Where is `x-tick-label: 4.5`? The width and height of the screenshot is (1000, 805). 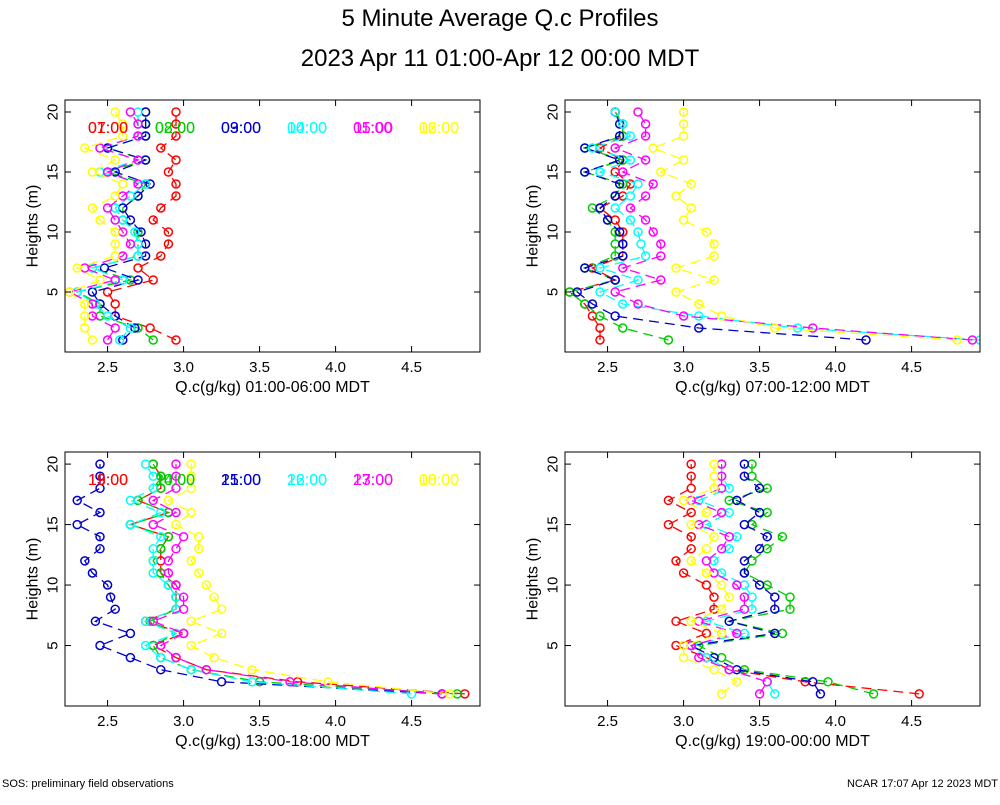
x-tick-label: 4.5 is located at coordinates (411, 367).